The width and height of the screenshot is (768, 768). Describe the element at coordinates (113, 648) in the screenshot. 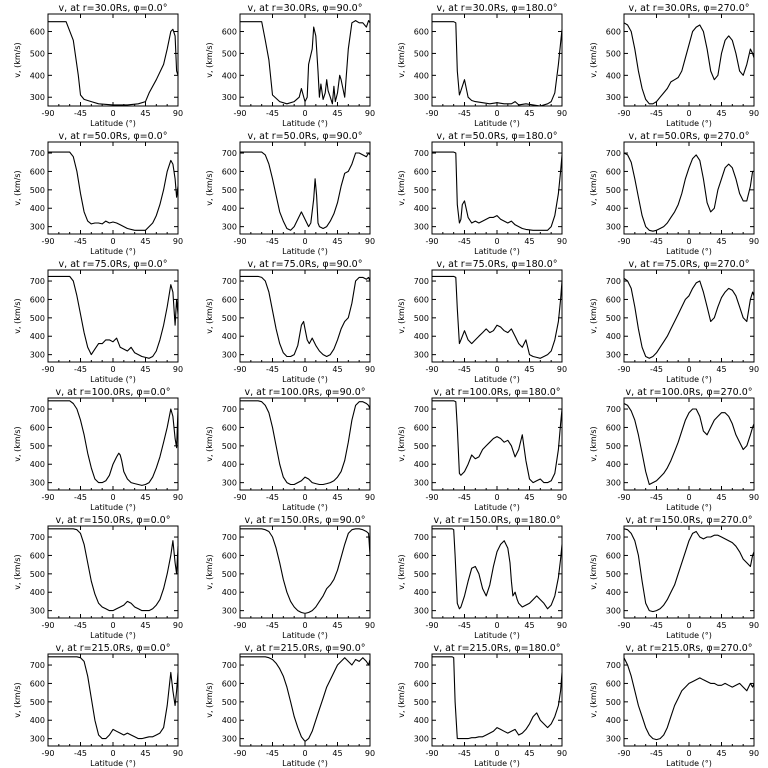

I see `chart-title: v, at r=215.0Rs, φ=0.0°` at that location.